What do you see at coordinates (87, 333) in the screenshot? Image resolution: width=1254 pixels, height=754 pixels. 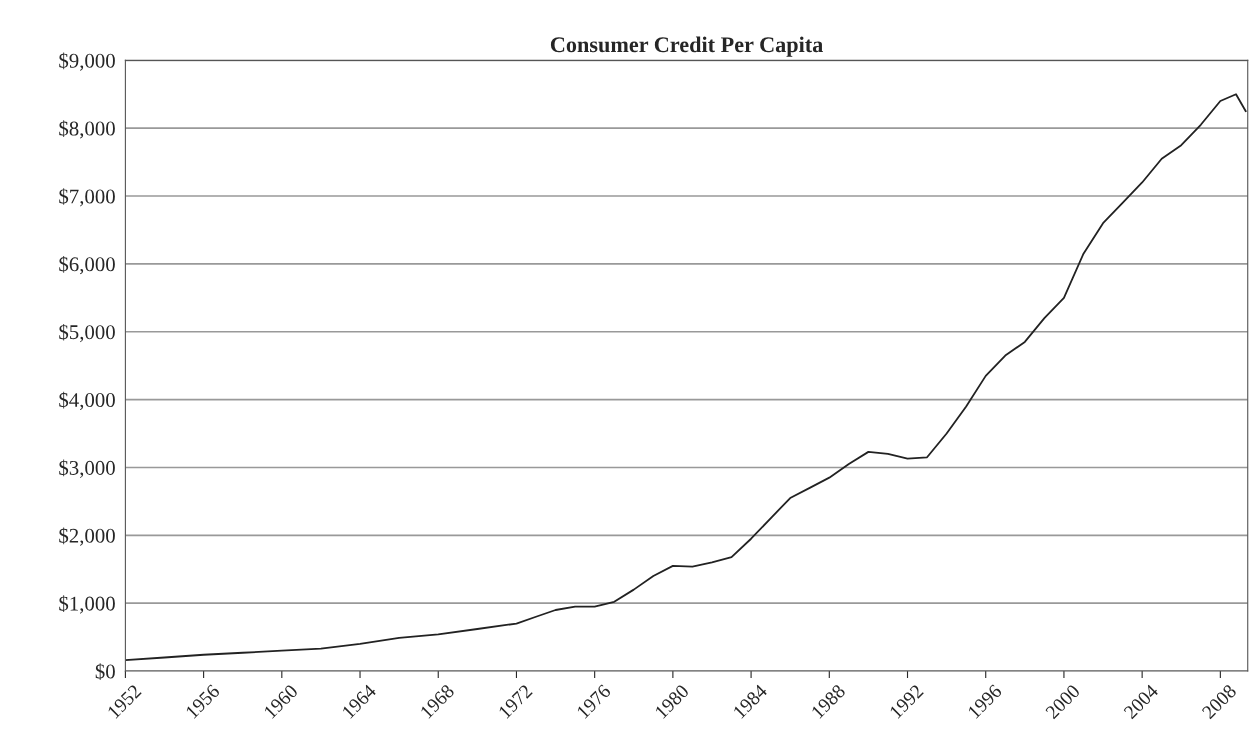 I see `y-tick-label: $5,000` at bounding box center [87, 333].